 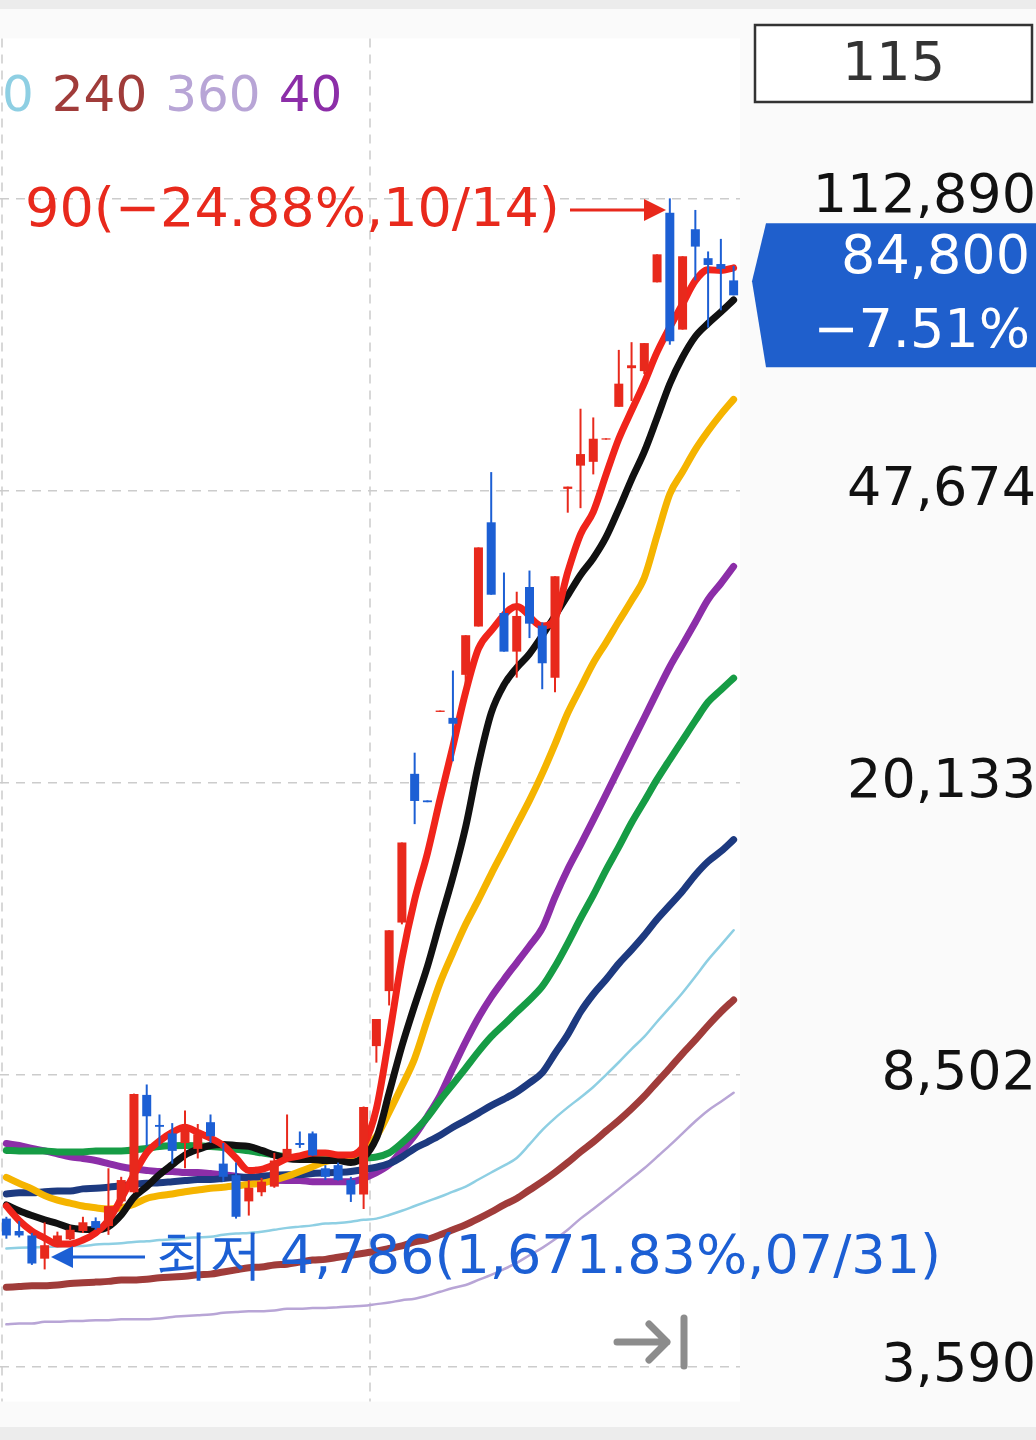 I want to click on y-tick-label: 8,502, so click(x=958, y=1070).